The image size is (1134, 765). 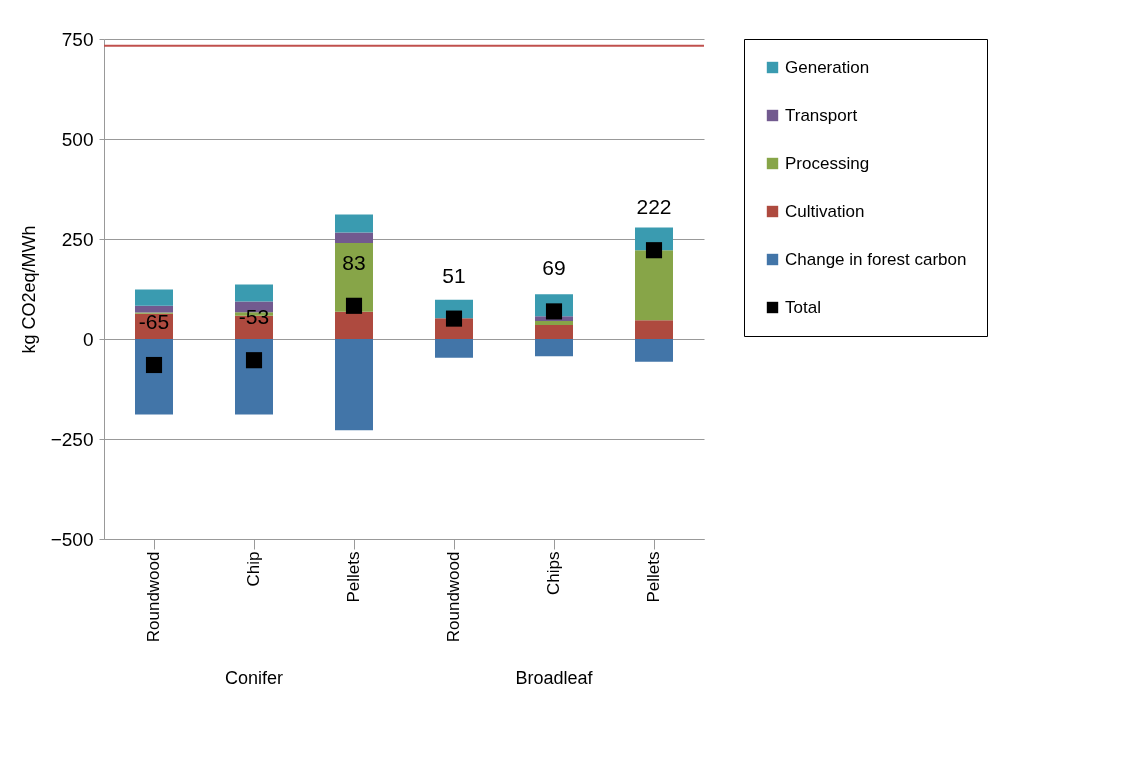 I want to click on data-label: 83, so click(x=354, y=262).